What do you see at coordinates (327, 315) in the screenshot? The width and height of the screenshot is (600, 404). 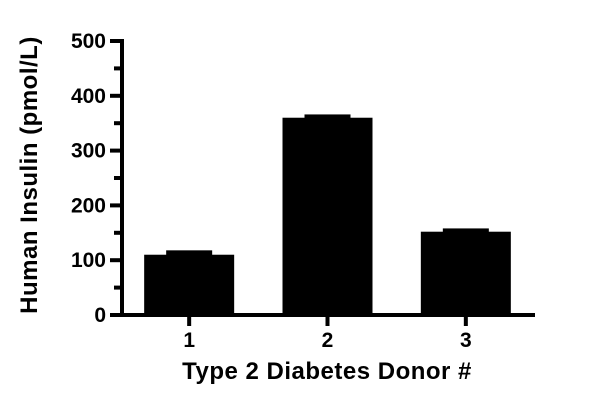 I see `x-axis-line` at bounding box center [327, 315].